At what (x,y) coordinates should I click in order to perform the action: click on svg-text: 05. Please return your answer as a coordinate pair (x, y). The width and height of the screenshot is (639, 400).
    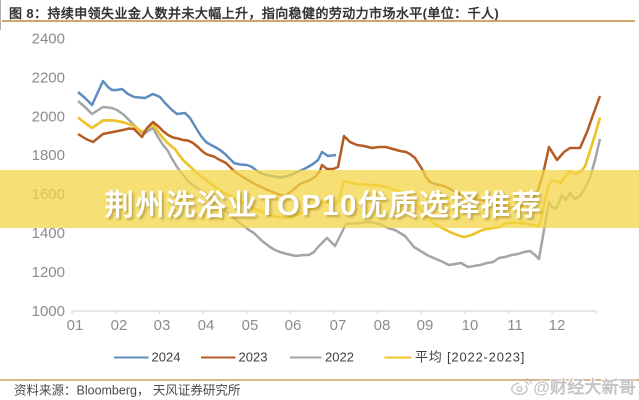
    Looking at the image, I should click on (250, 325).